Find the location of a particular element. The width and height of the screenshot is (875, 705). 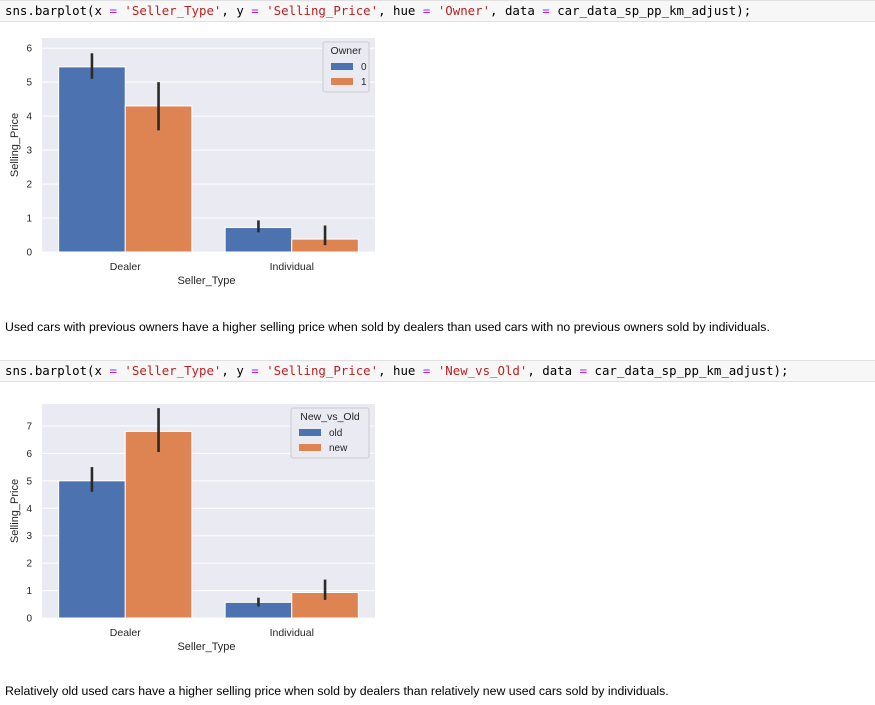

legend-entry: new is located at coordinates (338, 448).